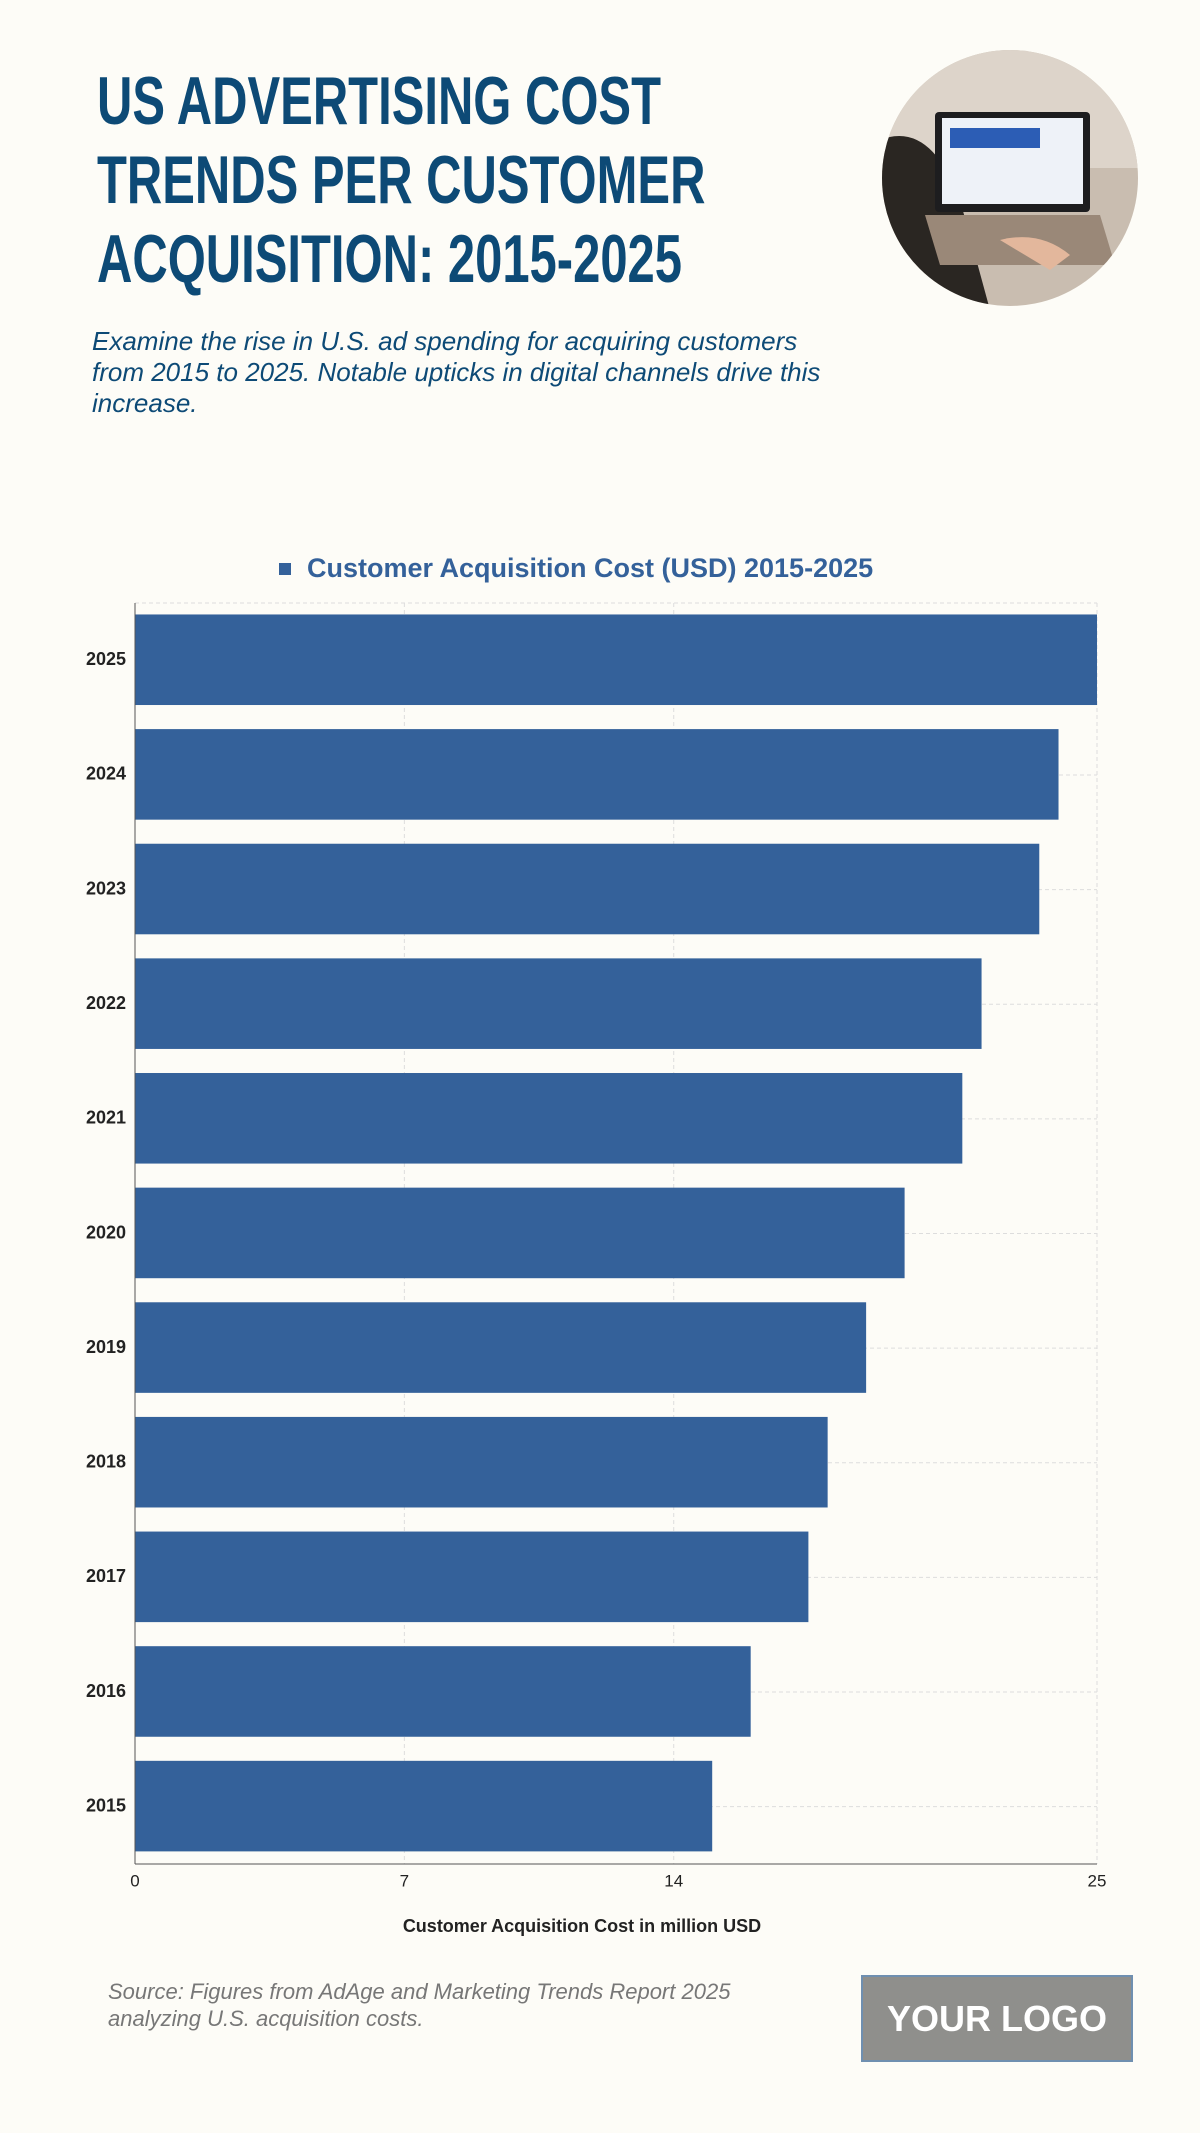  Describe the element at coordinates (106, 1347) in the screenshot. I see `y-tick-label: 2019` at that location.